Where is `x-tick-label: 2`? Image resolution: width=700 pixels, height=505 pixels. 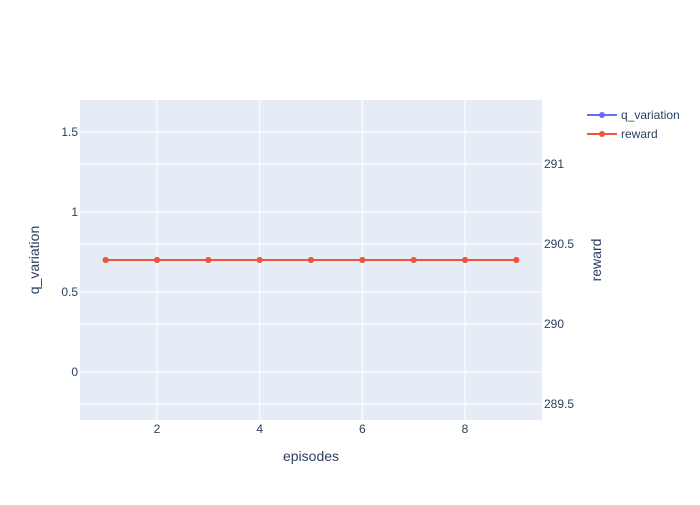
x-tick-label: 2 is located at coordinates (157, 429).